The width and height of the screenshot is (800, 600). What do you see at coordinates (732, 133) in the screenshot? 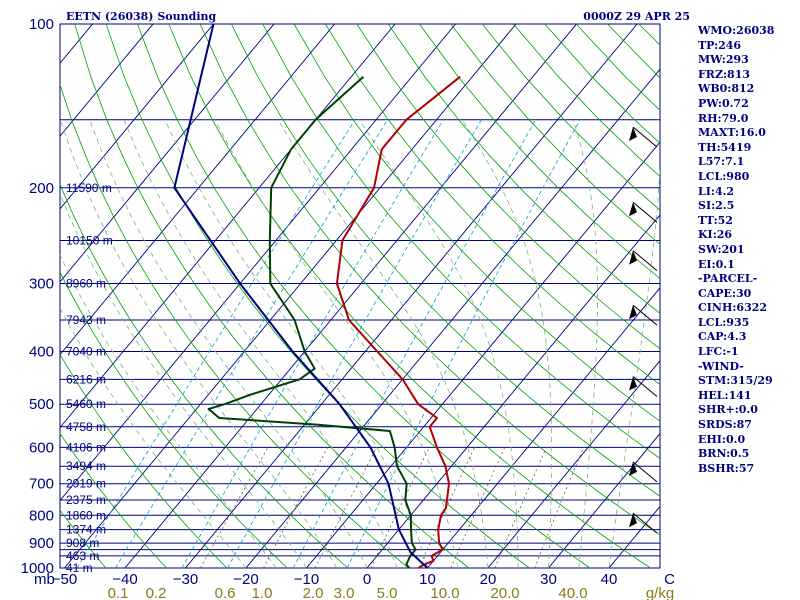
I see `index-line: MAXT:16.0` at bounding box center [732, 133].